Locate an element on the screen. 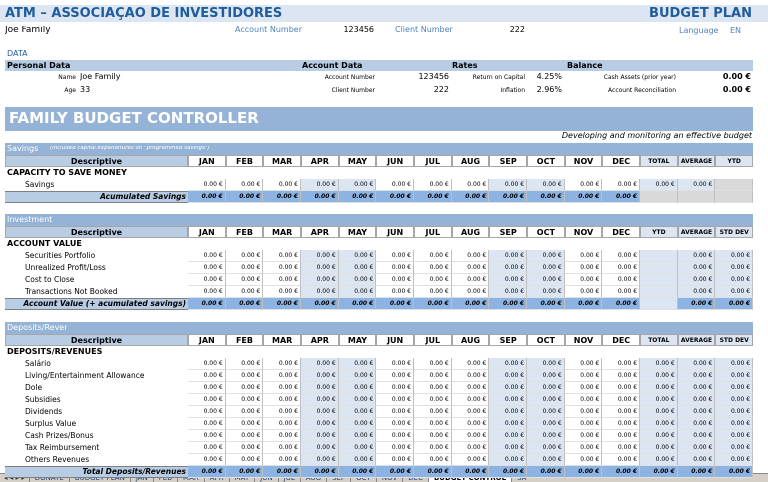 The width and height of the screenshot is (768, 482). header-column: OCT is located at coordinates (546, 232).